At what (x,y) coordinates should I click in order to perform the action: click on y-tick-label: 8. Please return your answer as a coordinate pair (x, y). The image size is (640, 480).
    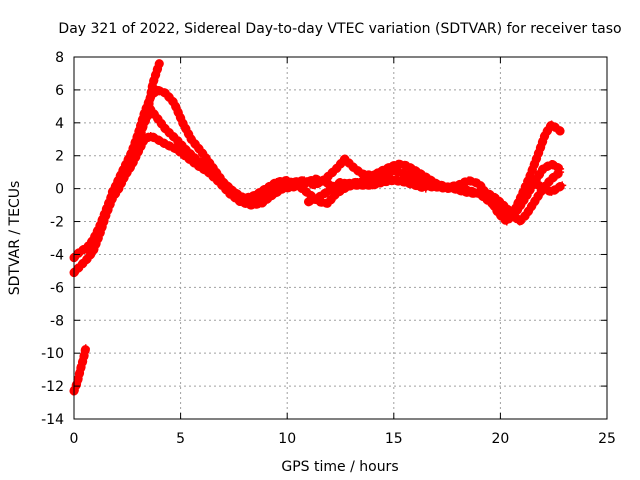
    Looking at the image, I should click on (59, 58).